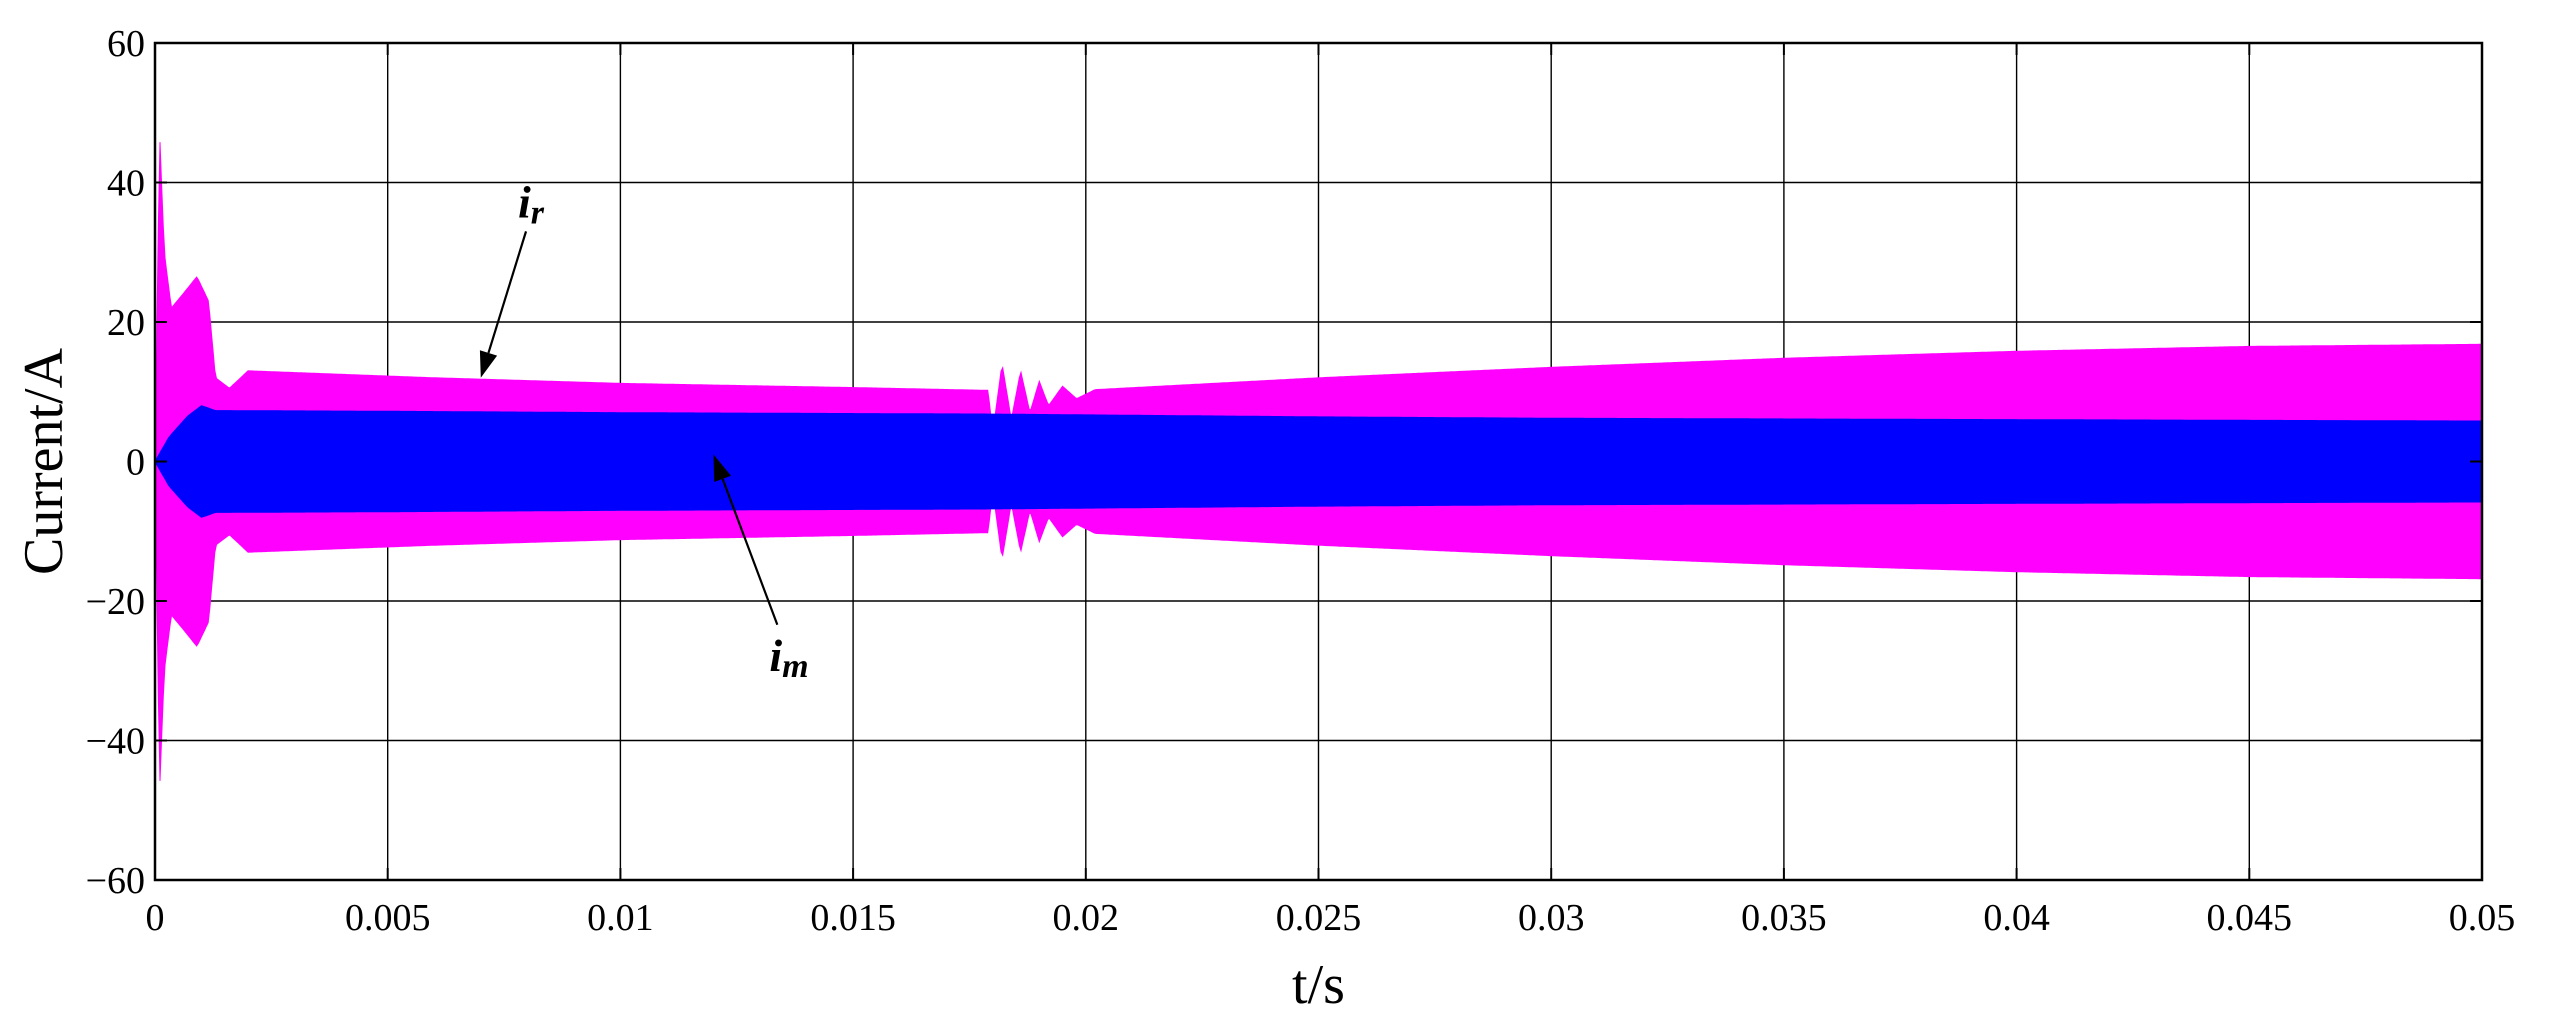 Image resolution: width=2554 pixels, height=1026 pixels. Describe the element at coordinates (115, 881) in the screenshot. I see `y-tick-label: −60` at that location.